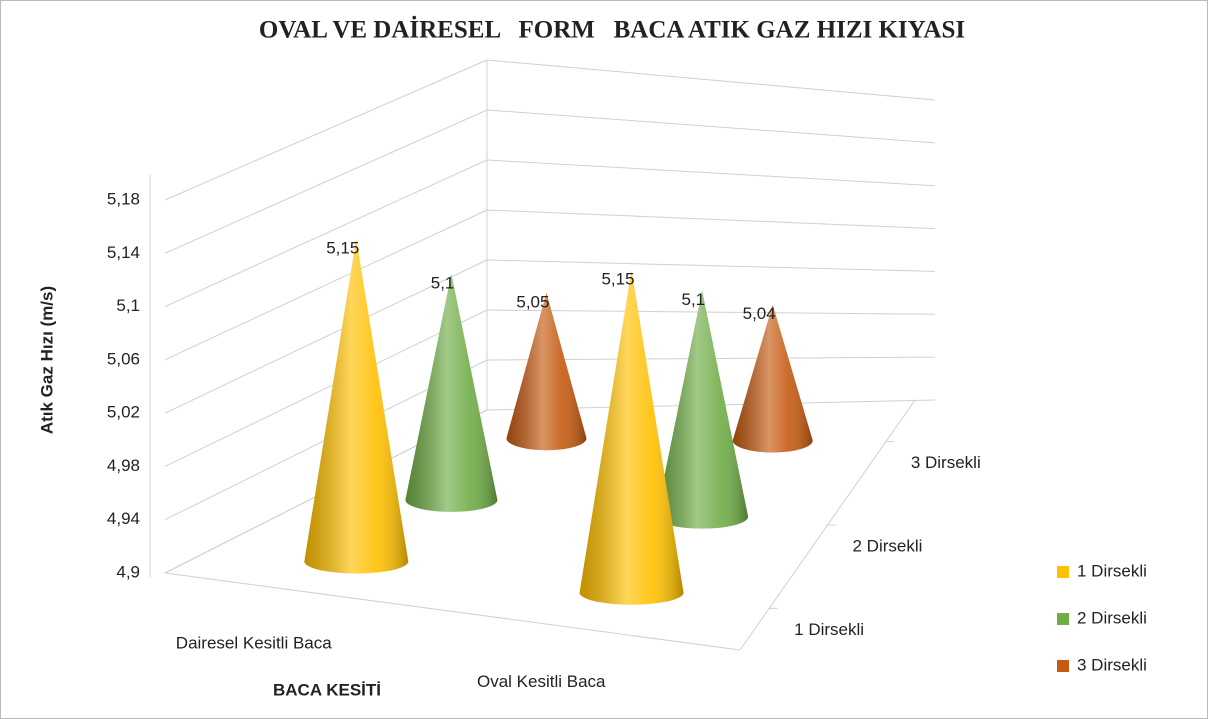 The image size is (1208, 719). What do you see at coordinates (128, 305) in the screenshot?
I see `y-tick-label: 5,1` at bounding box center [128, 305].